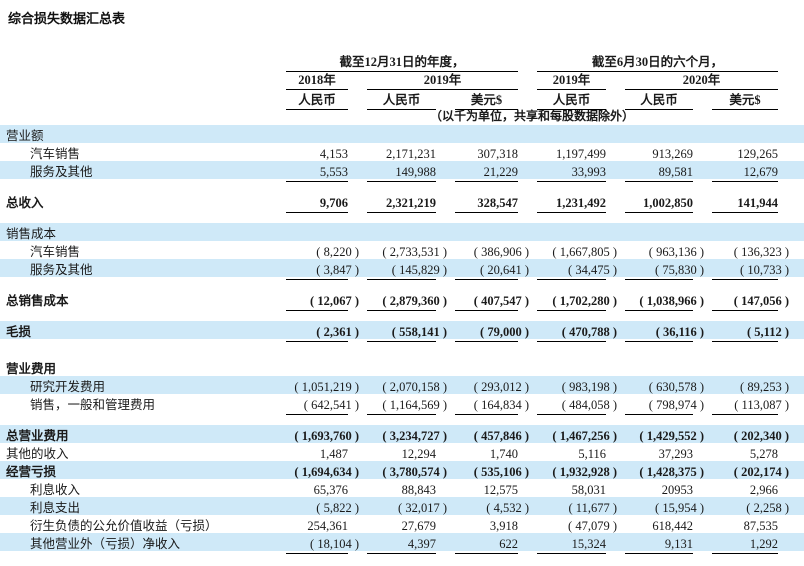 This screenshot has width=804, height=566. I want to click on cell-2020h1-rmb: 9,131, so click(662, 545).